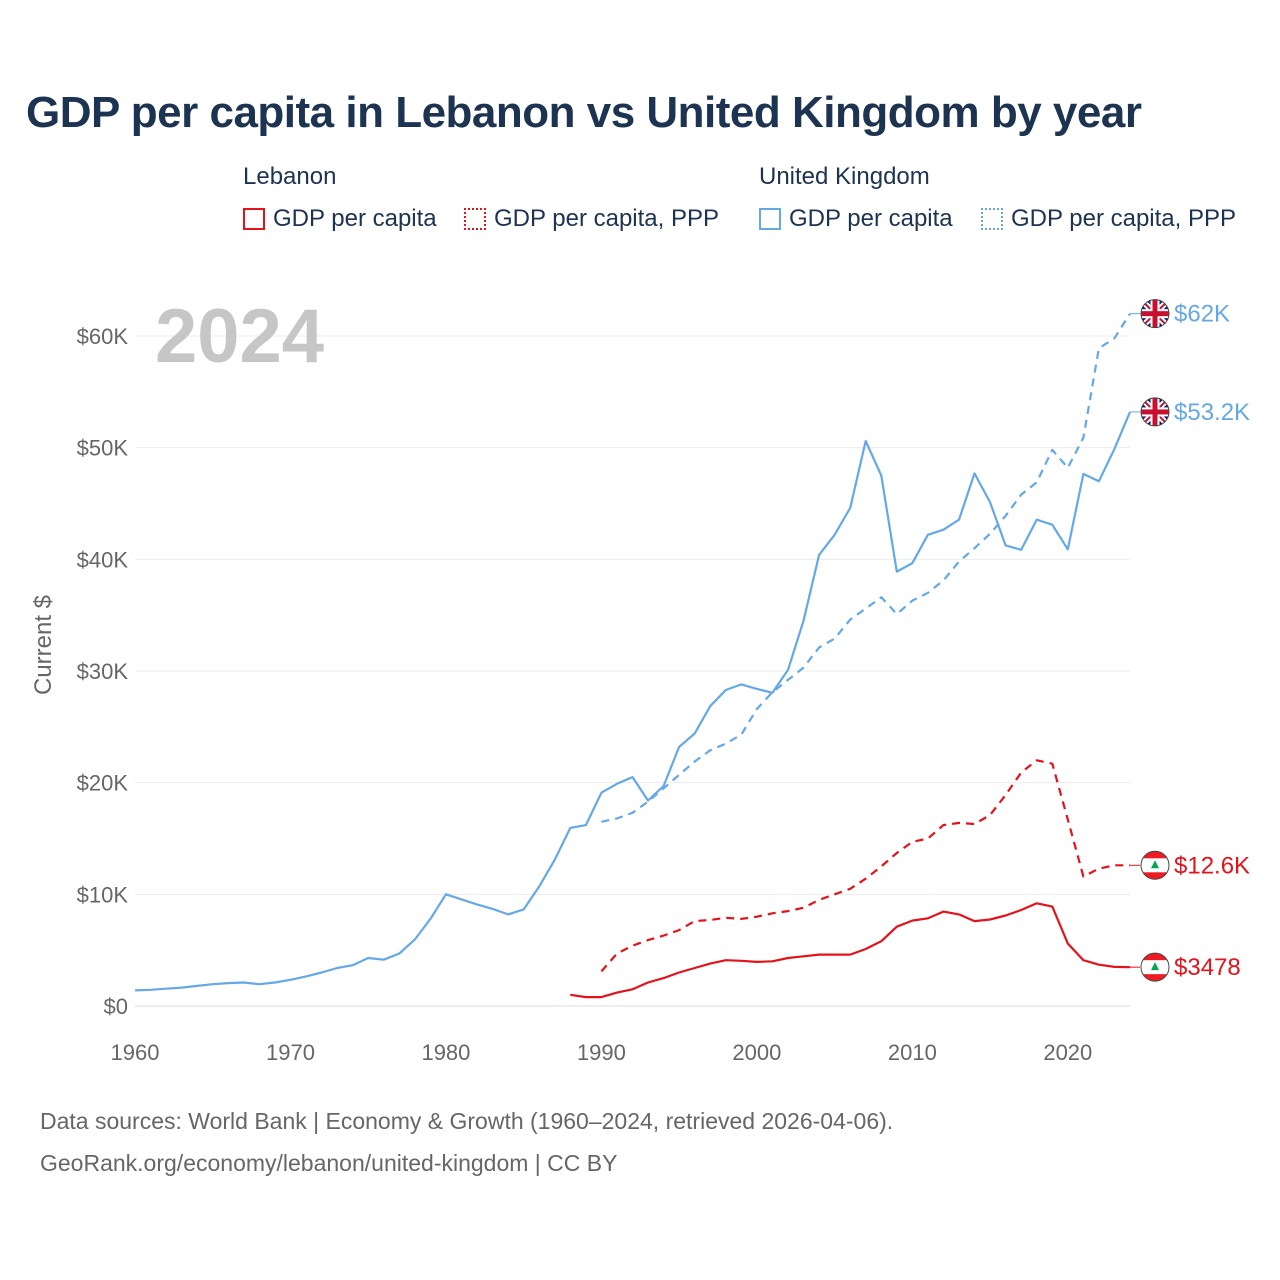 This screenshot has width=1280, height=1280. I want to click on end-value-label: $12.6K, so click(1212, 865).